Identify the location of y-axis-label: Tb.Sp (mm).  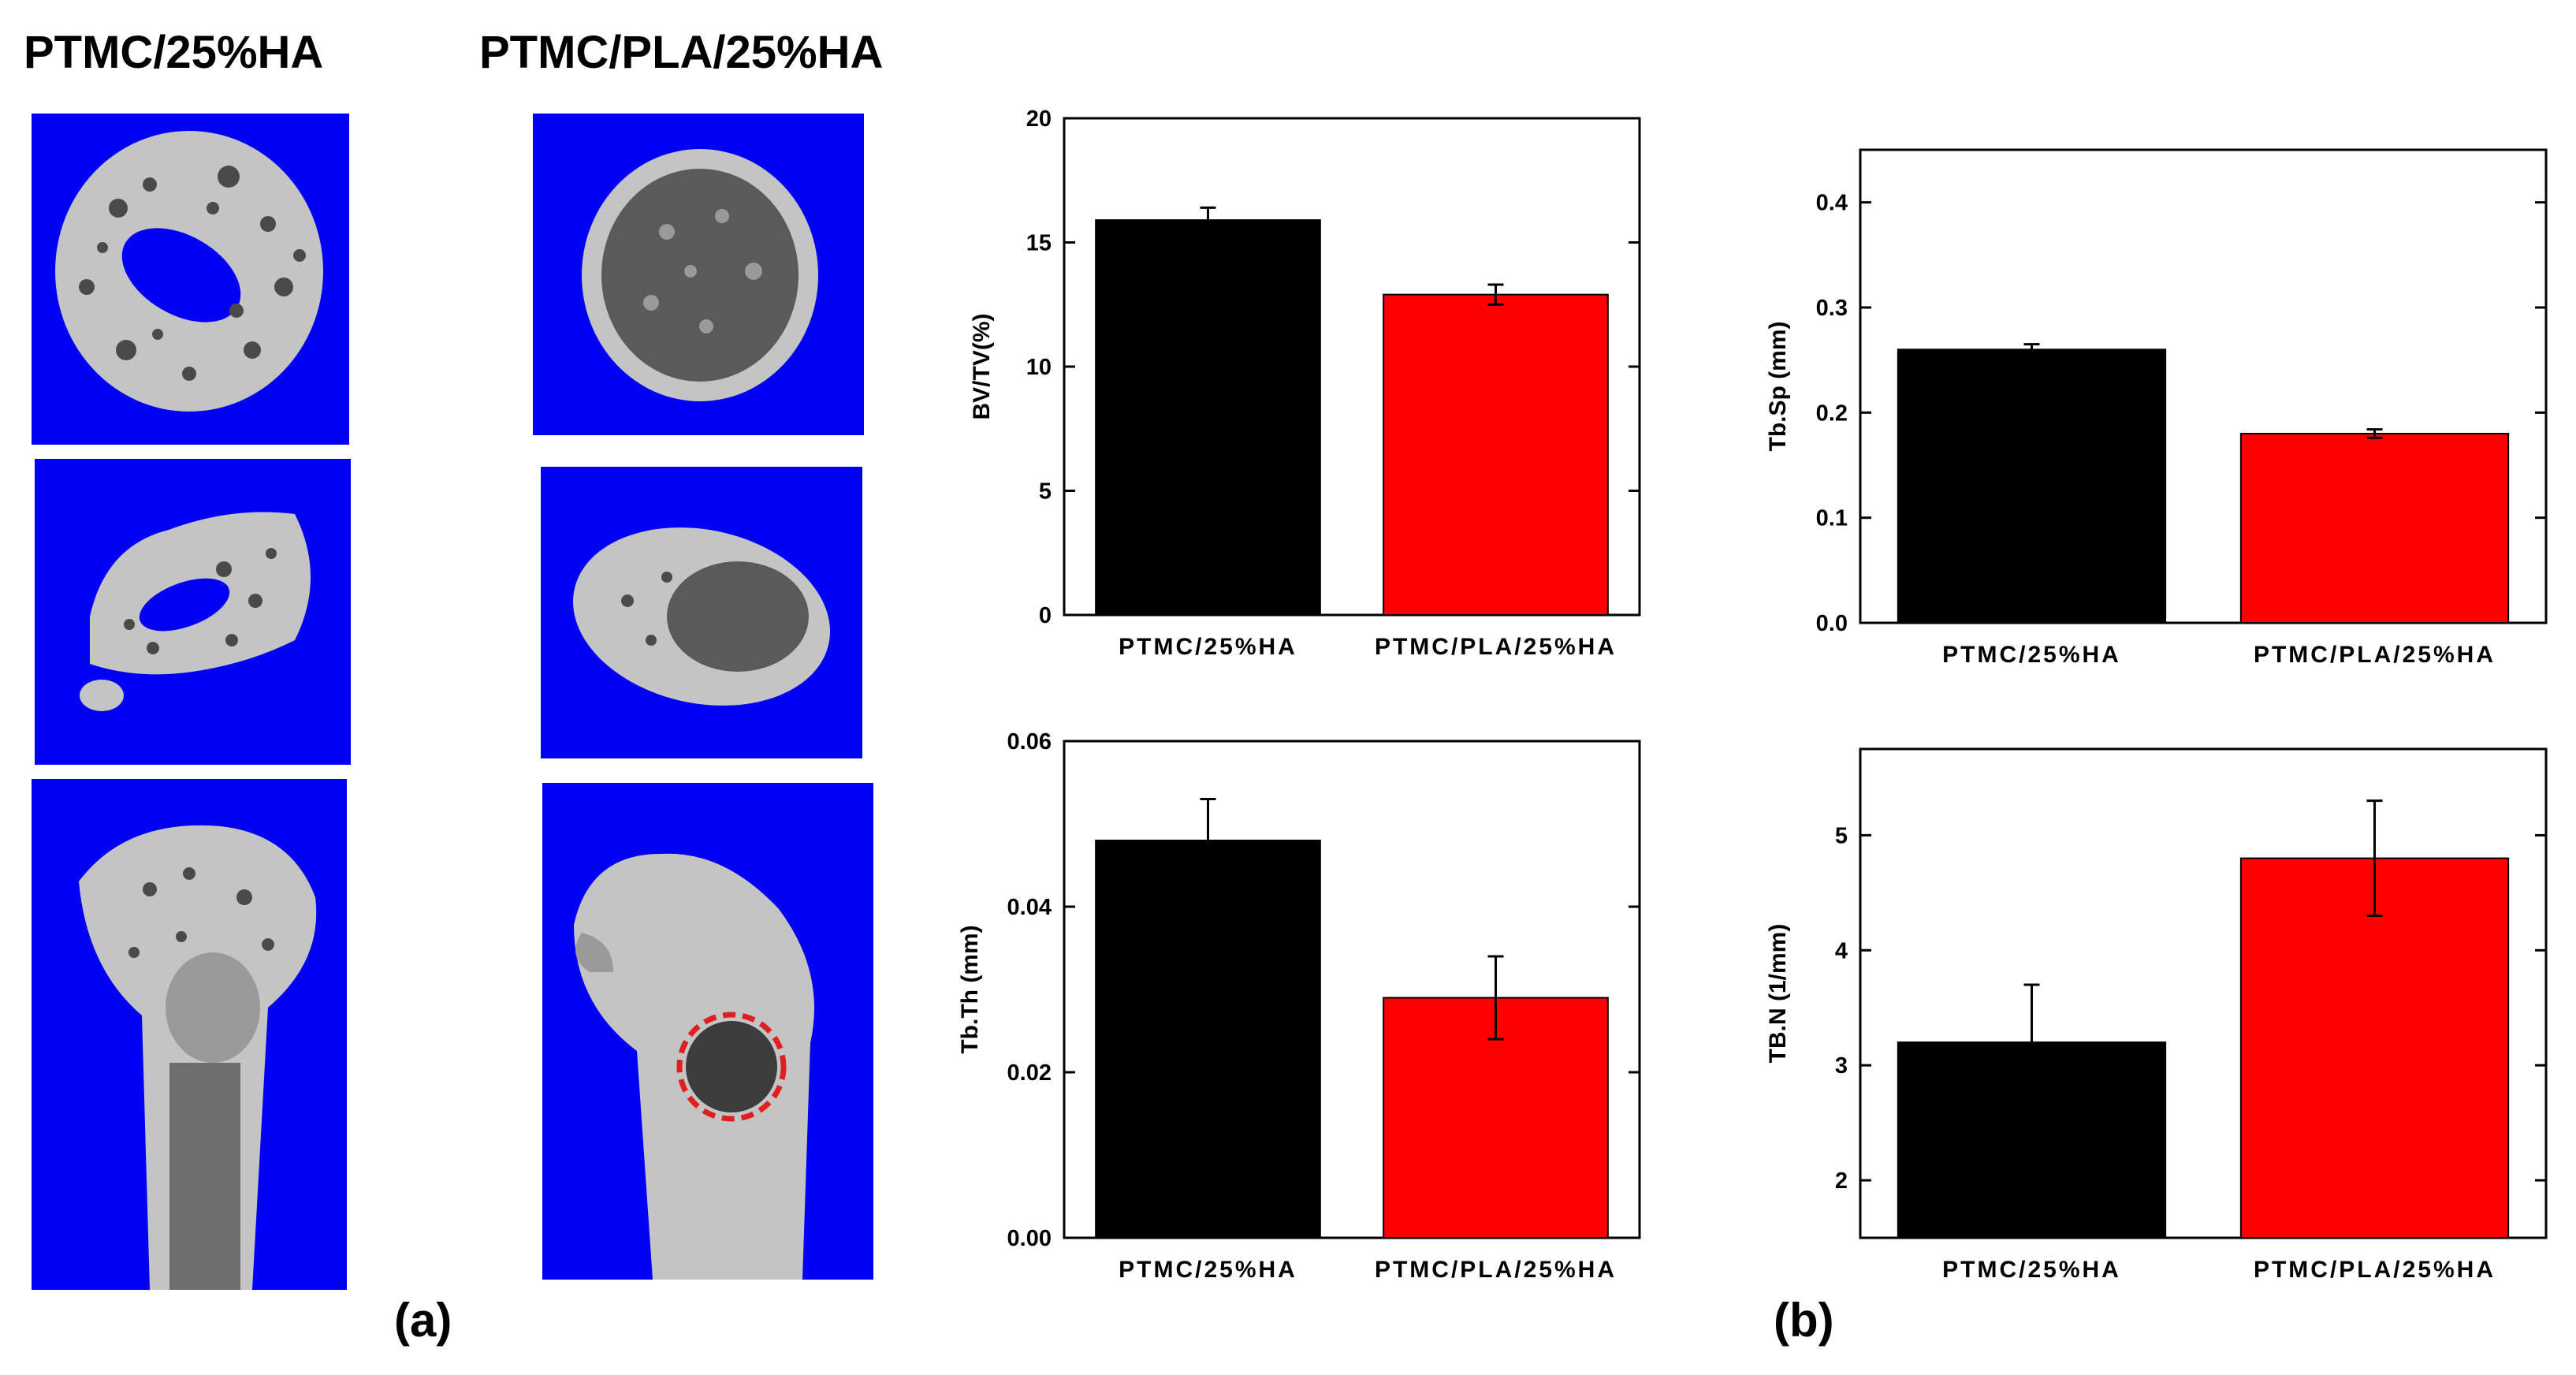
(1778, 387).